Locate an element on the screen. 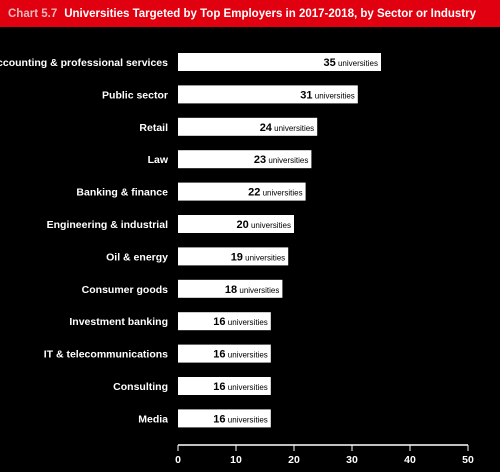 This screenshot has width=500, height=472. category-label: Media is located at coordinates (153, 419).